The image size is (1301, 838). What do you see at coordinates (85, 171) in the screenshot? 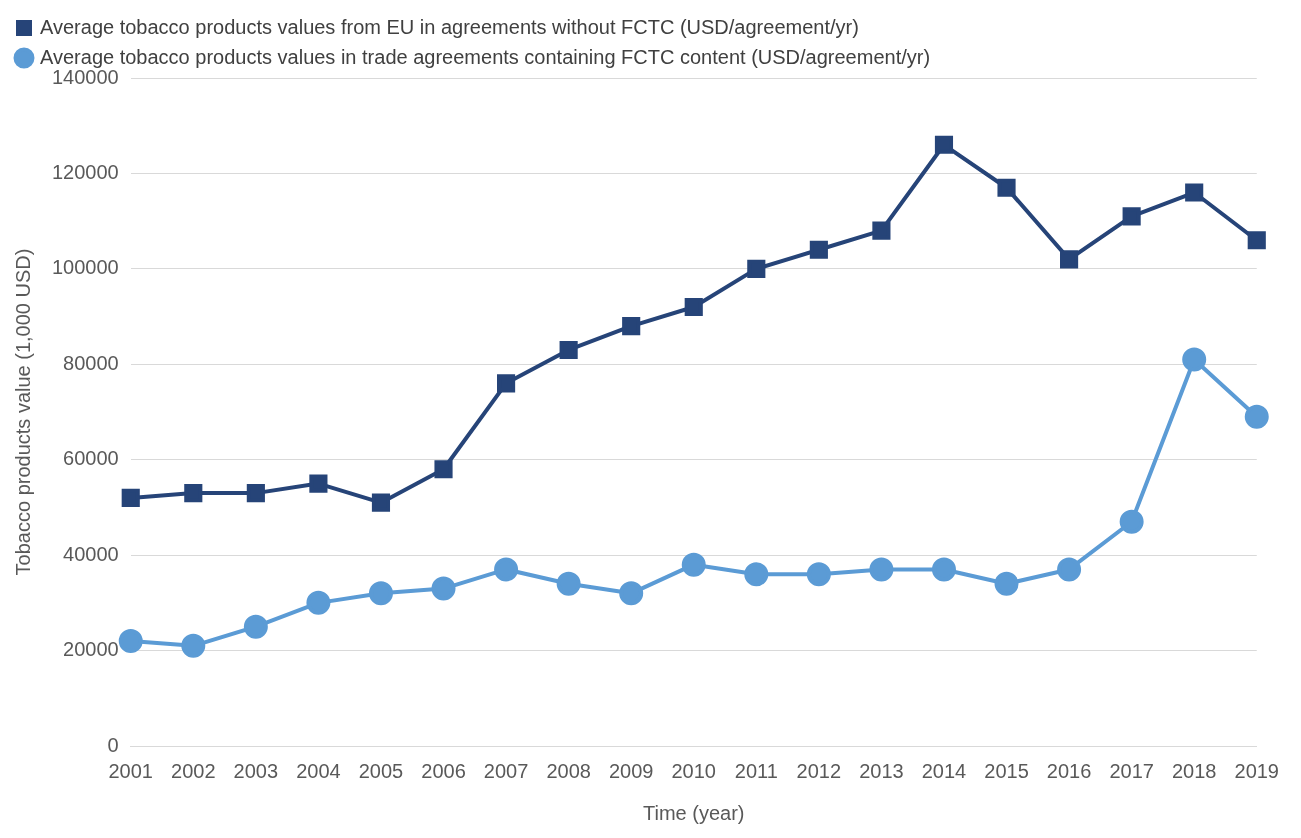
I see `y-tick-label: 120000` at bounding box center [85, 171].